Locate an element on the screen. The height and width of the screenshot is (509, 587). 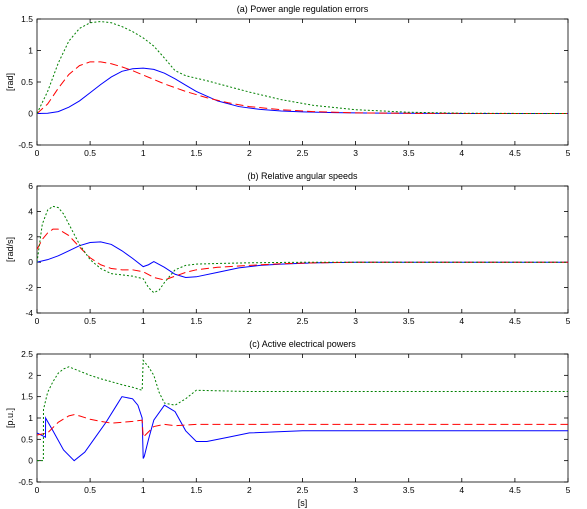
chart-title: (b) Relative angular speeds is located at coordinates (302, 176).